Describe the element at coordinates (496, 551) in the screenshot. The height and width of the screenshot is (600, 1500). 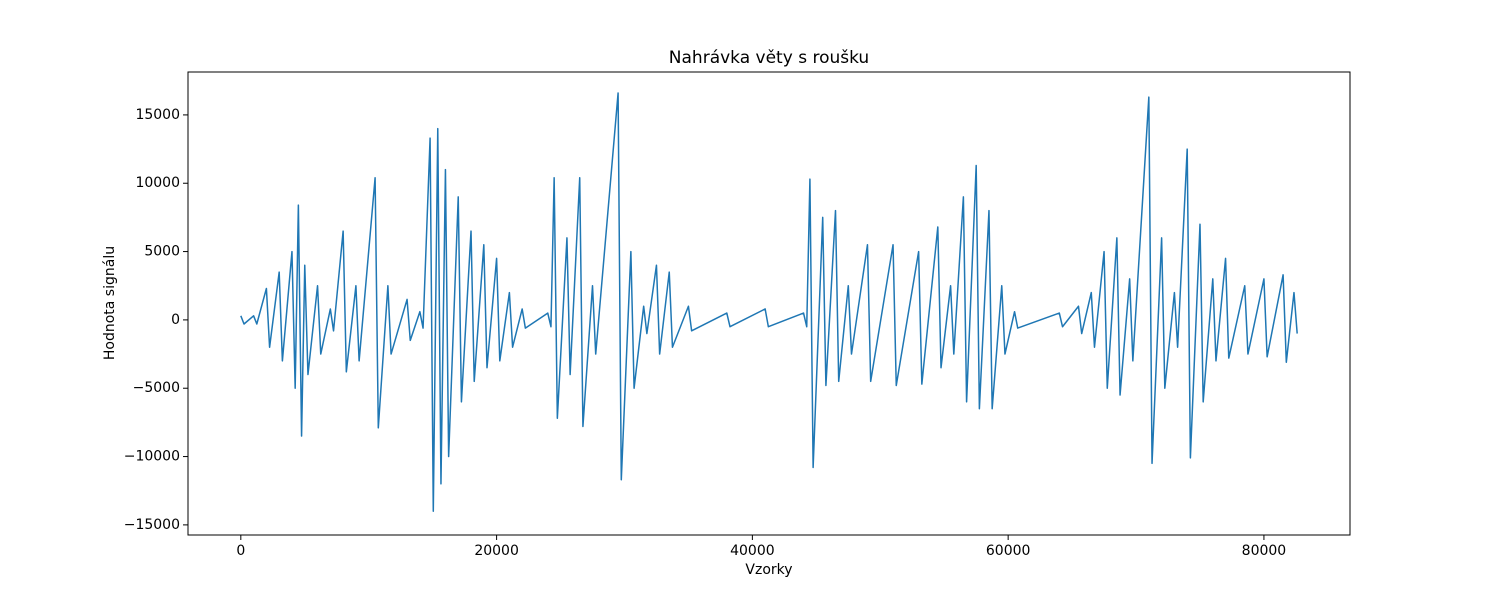
I see `x-tick-label: 20000` at that location.